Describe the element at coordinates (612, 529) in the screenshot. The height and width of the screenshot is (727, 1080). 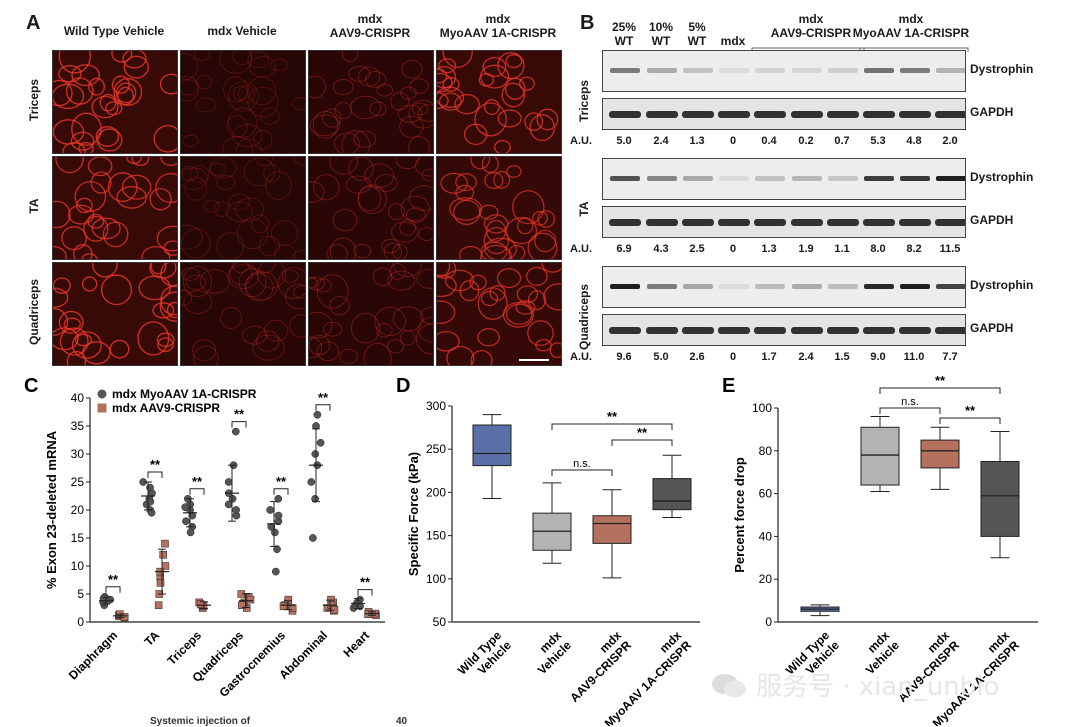
I see `box` at that location.